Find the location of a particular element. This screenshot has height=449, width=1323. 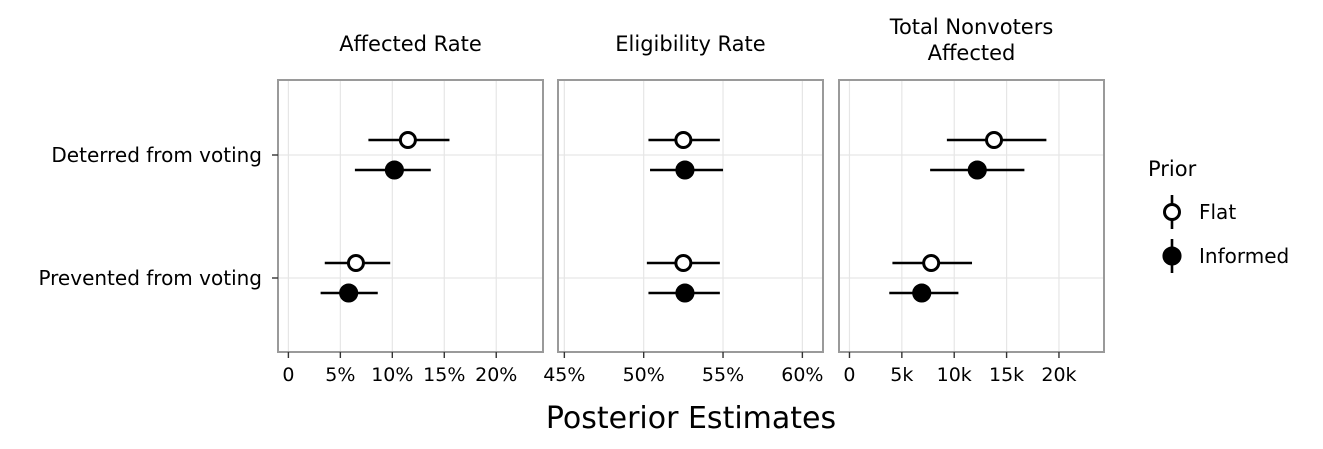

x-axis-title: Posterior Estimates is located at coordinates (691, 418).